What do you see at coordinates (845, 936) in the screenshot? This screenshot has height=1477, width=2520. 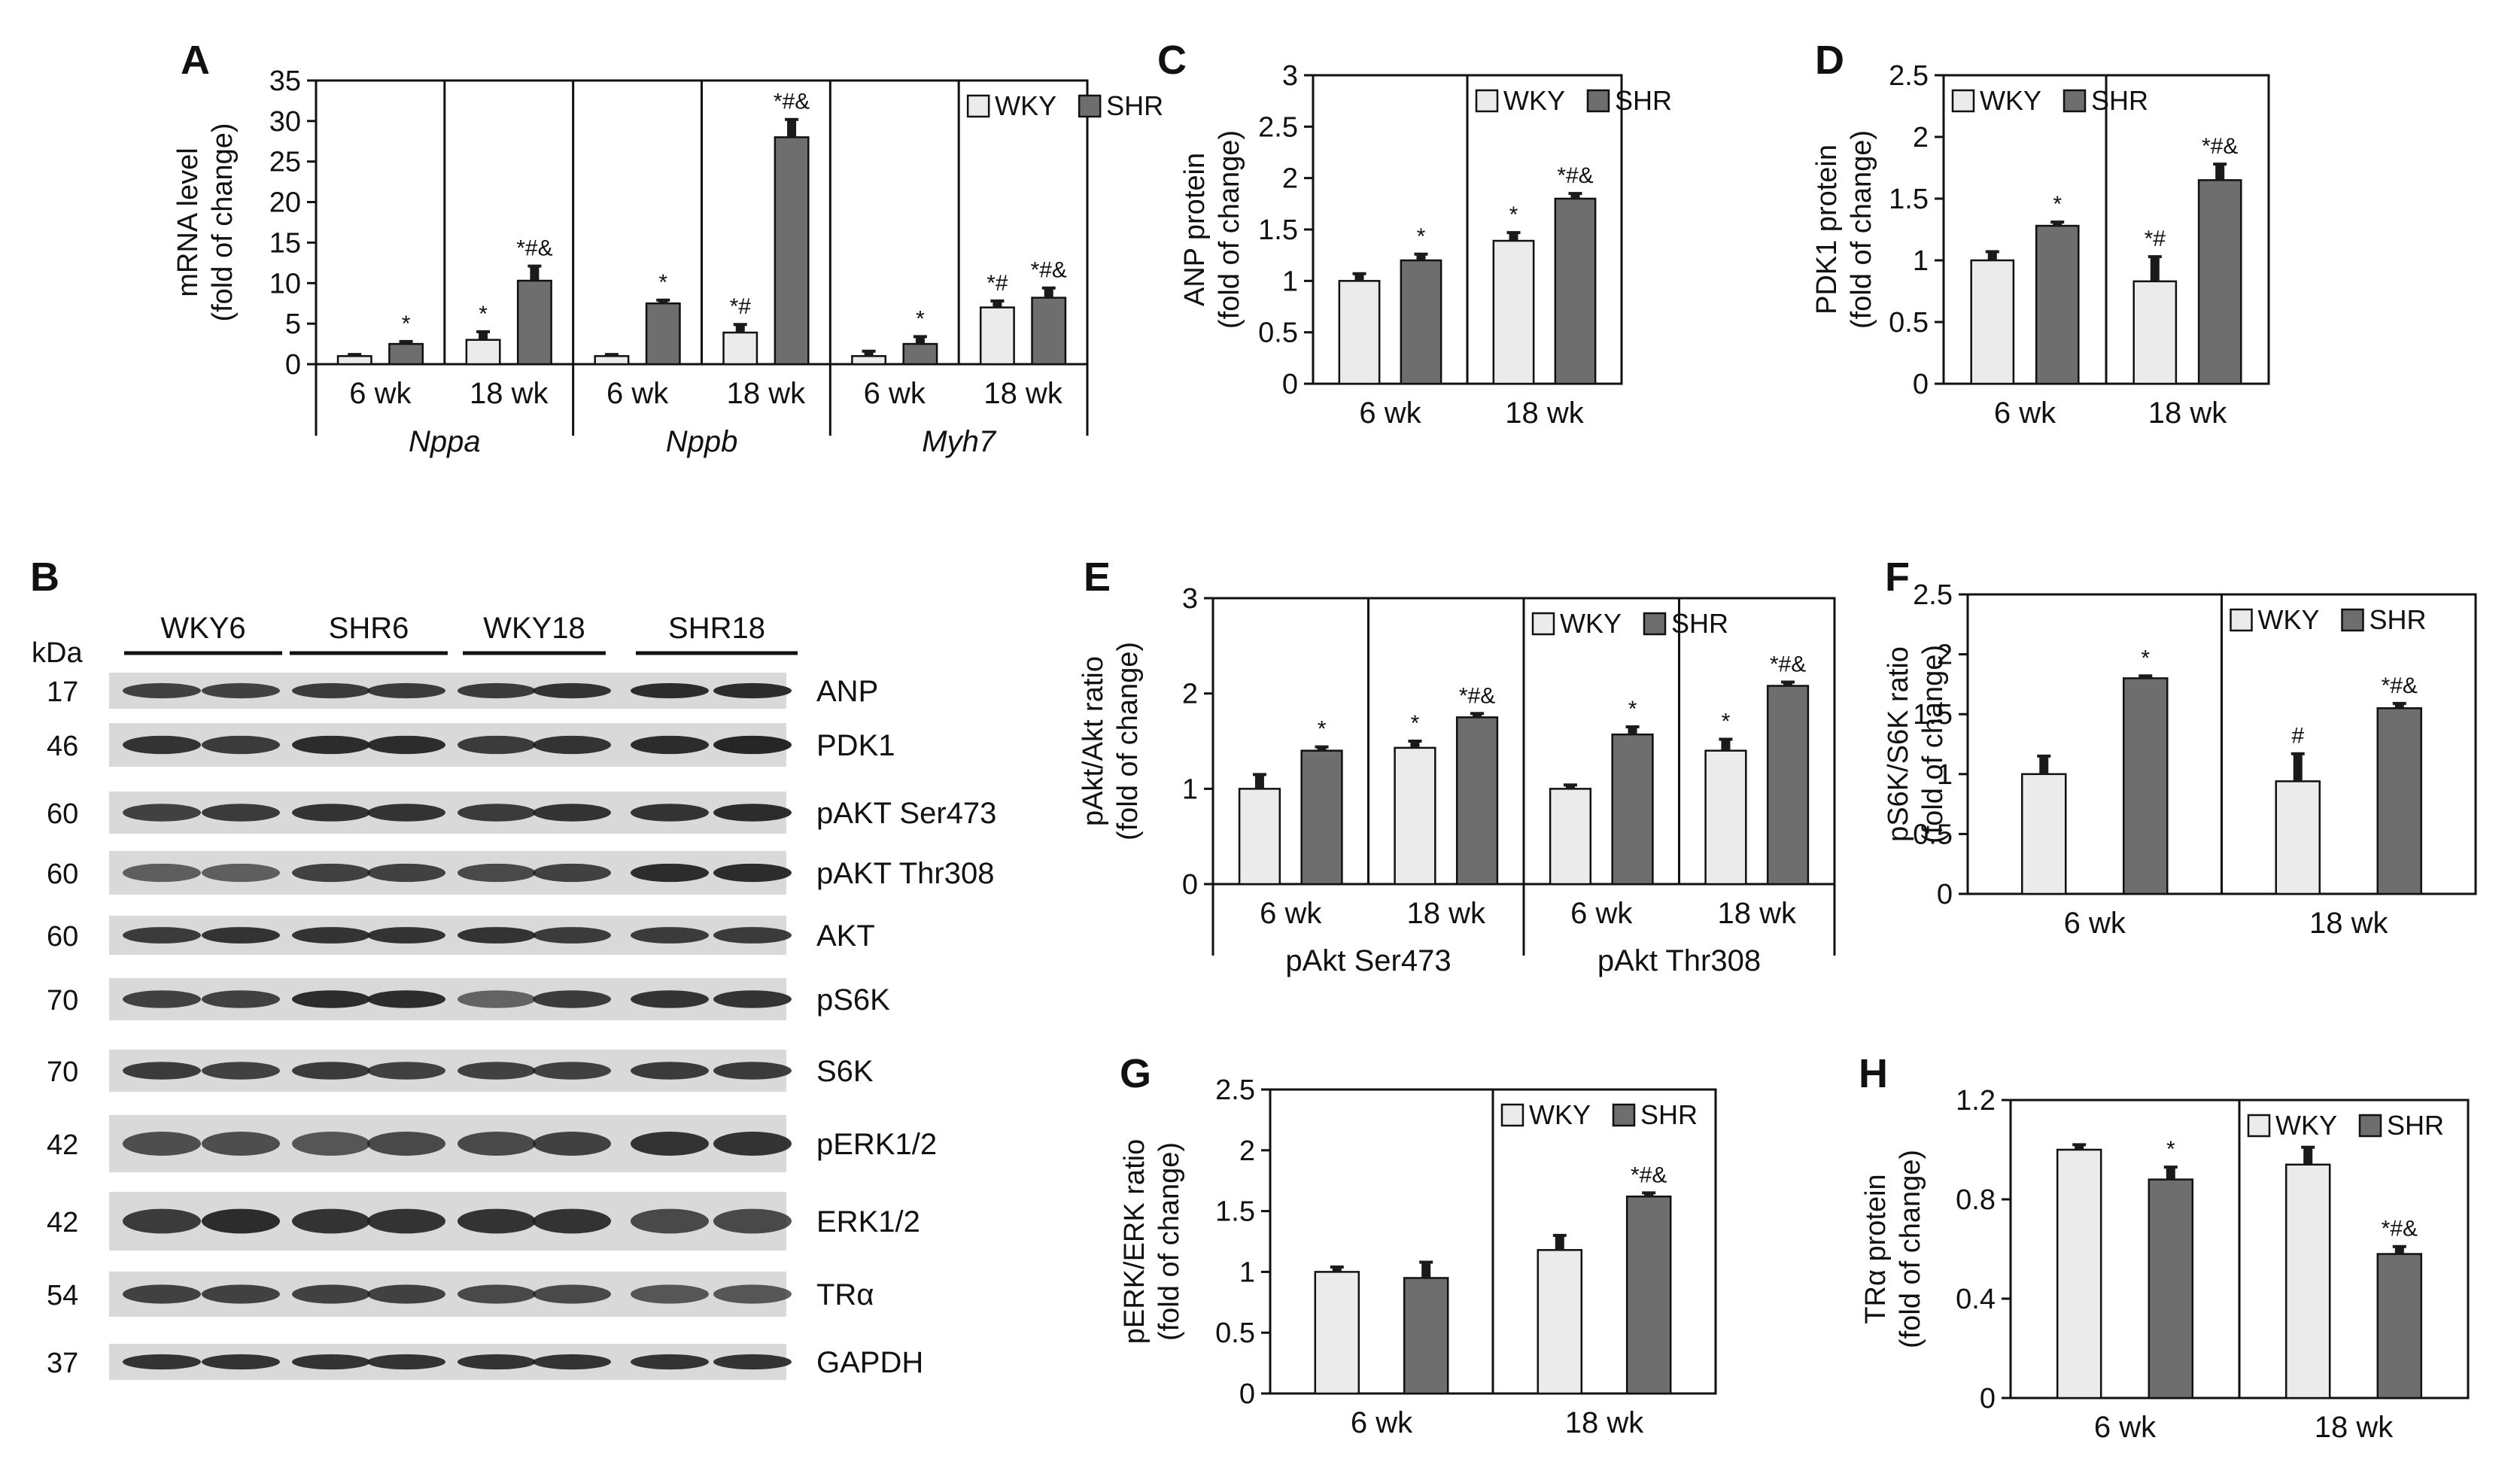 I see `protein-label: AKT` at bounding box center [845, 936].